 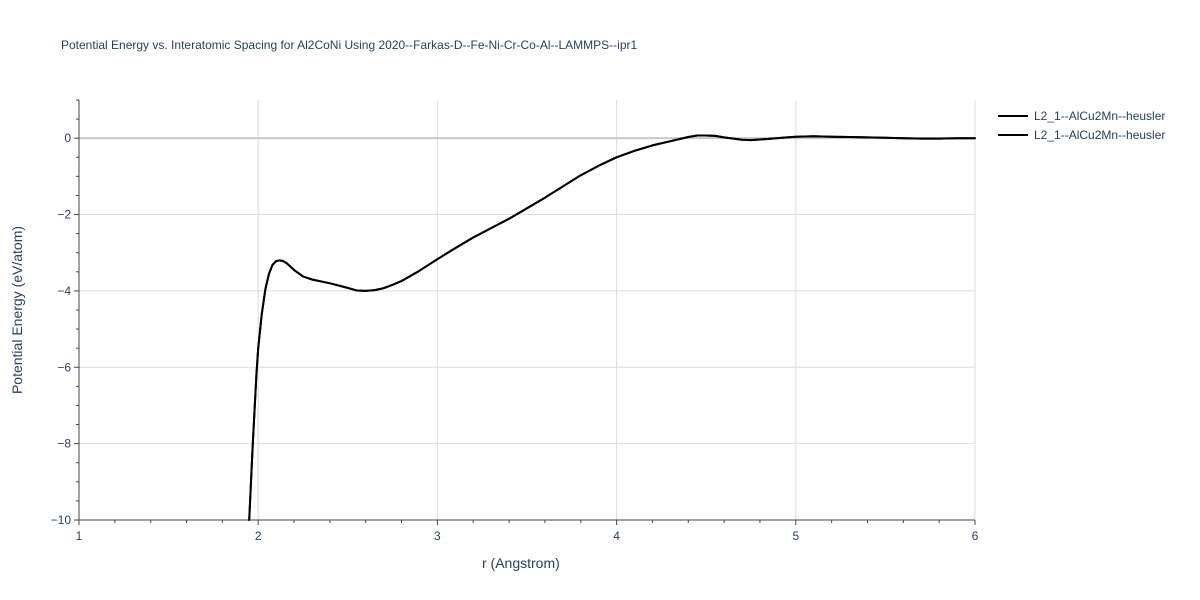 What do you see at coordinates (437, 536) in the screenshot?
I see `x-tick-label: 3` at bounding box center [437, 536].